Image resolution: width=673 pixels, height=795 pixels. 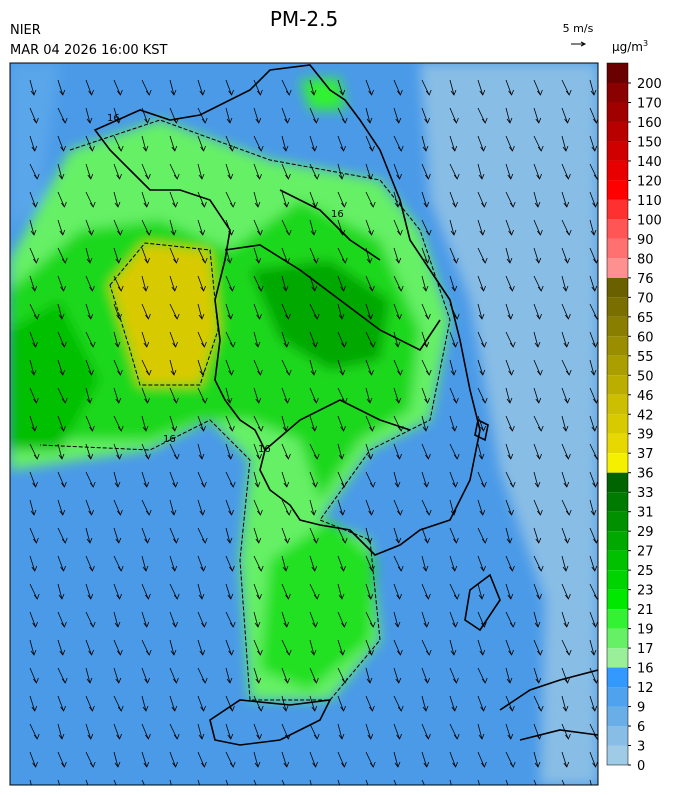 I want to click on colorbar-tick-label: 25, so click(x=645, y=571).